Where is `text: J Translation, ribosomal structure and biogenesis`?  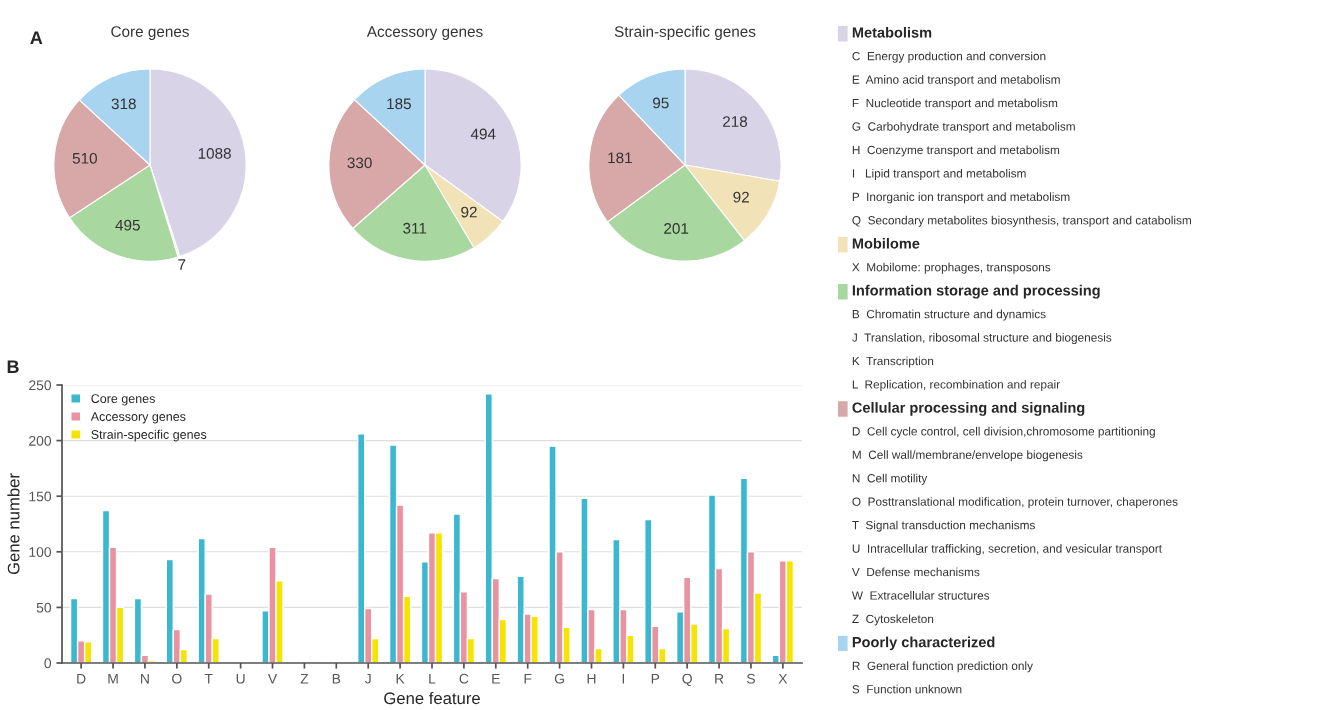 text: J Translation, ribosomal structure and biogenesis is located at coordinates (982, 339).